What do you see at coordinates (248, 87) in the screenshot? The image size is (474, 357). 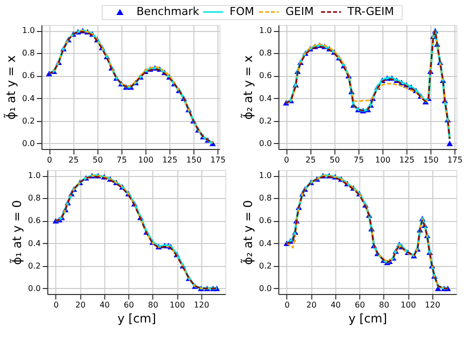 I see `y-axis-title: ϕ̃₂ at y = x` at bounding box center [248, 87].